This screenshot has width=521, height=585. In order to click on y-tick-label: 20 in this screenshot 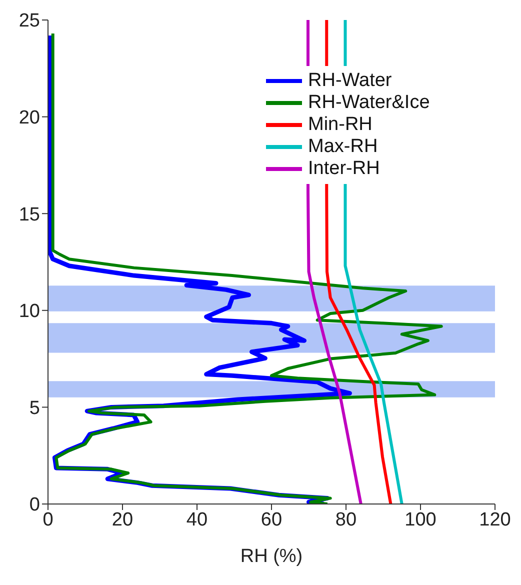, I will do `click(29, 118)`.